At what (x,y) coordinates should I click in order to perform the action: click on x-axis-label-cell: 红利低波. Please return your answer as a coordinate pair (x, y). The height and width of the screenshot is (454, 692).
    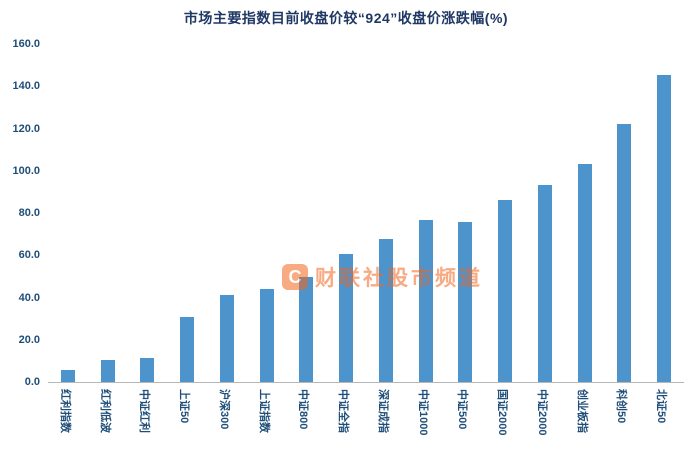
    Looking at the image, I should click on (108, 418).